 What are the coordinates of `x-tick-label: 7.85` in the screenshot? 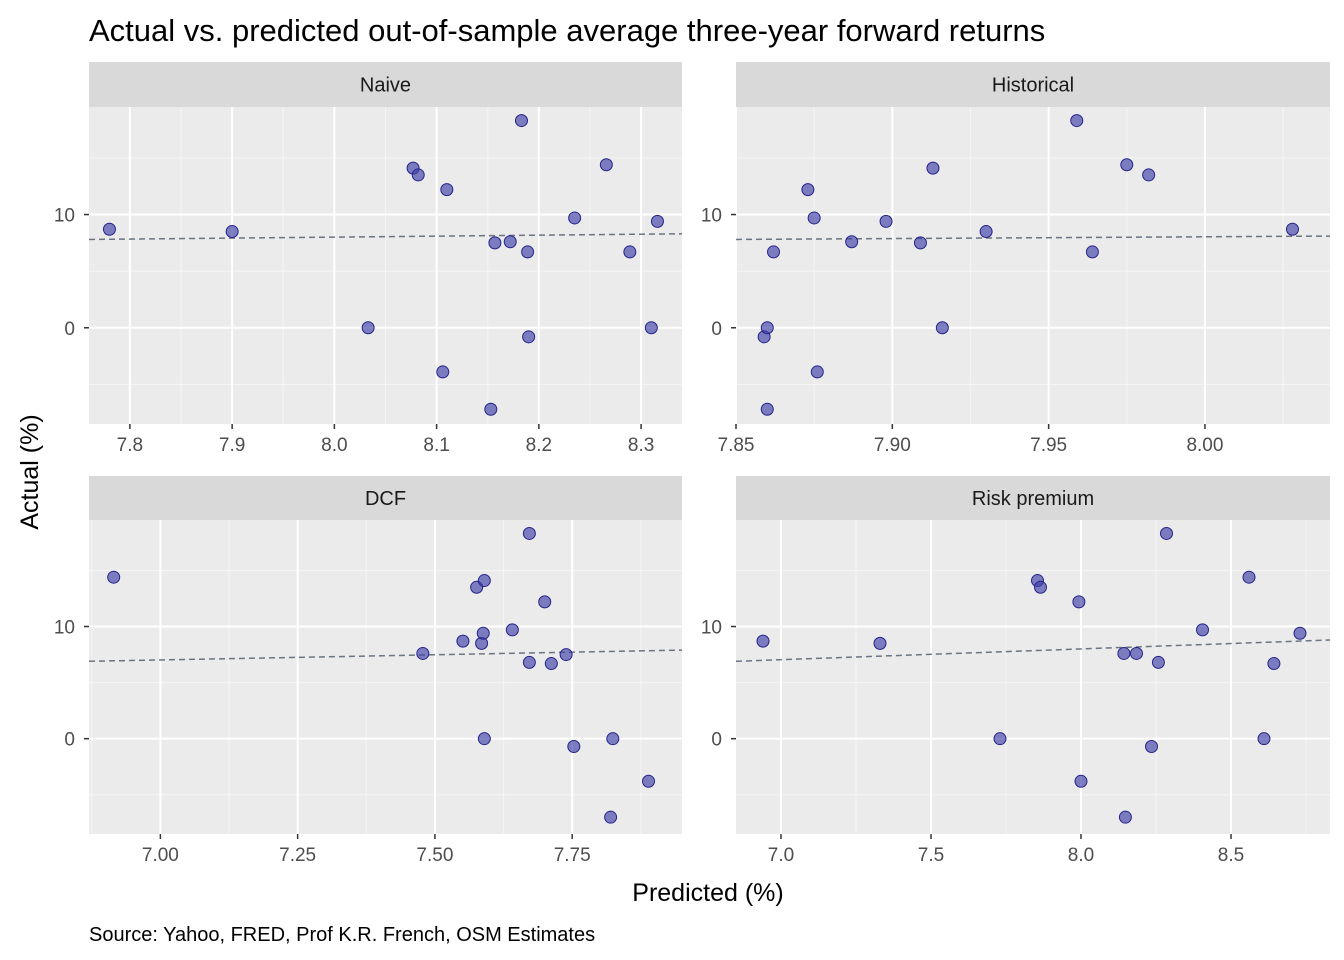 It's located at (736, 445).